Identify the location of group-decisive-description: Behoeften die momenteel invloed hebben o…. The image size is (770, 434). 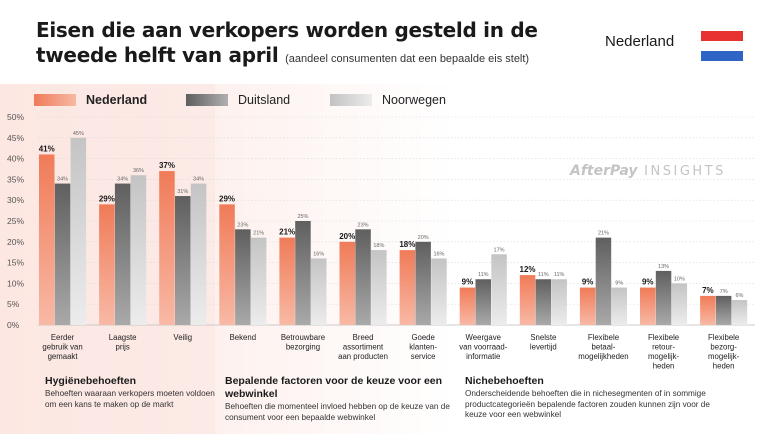
(337, 412).